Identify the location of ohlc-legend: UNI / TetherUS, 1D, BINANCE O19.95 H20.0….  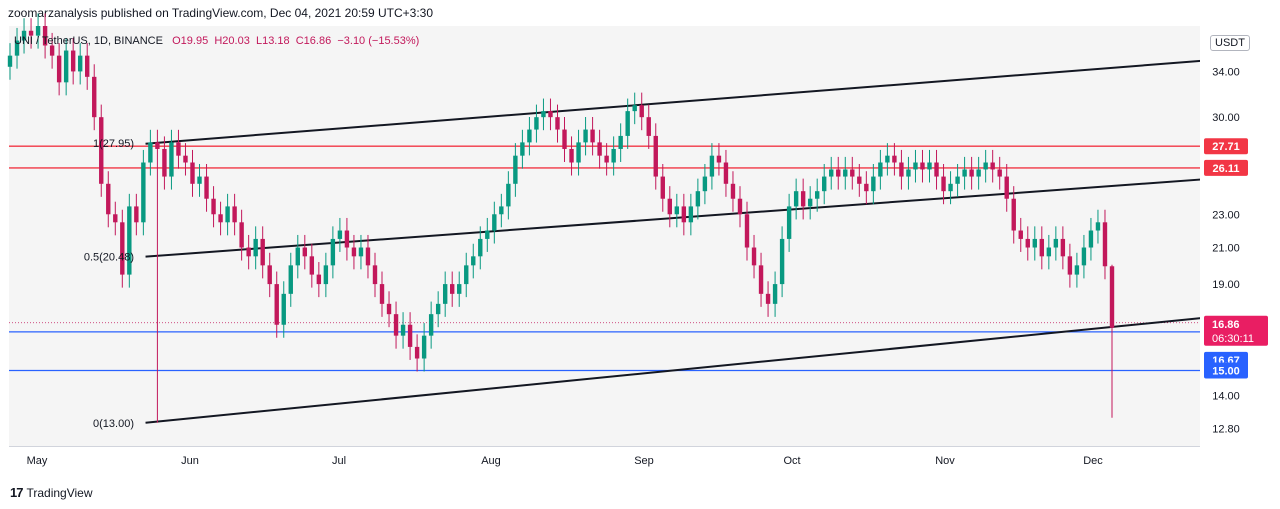
(216, 41).